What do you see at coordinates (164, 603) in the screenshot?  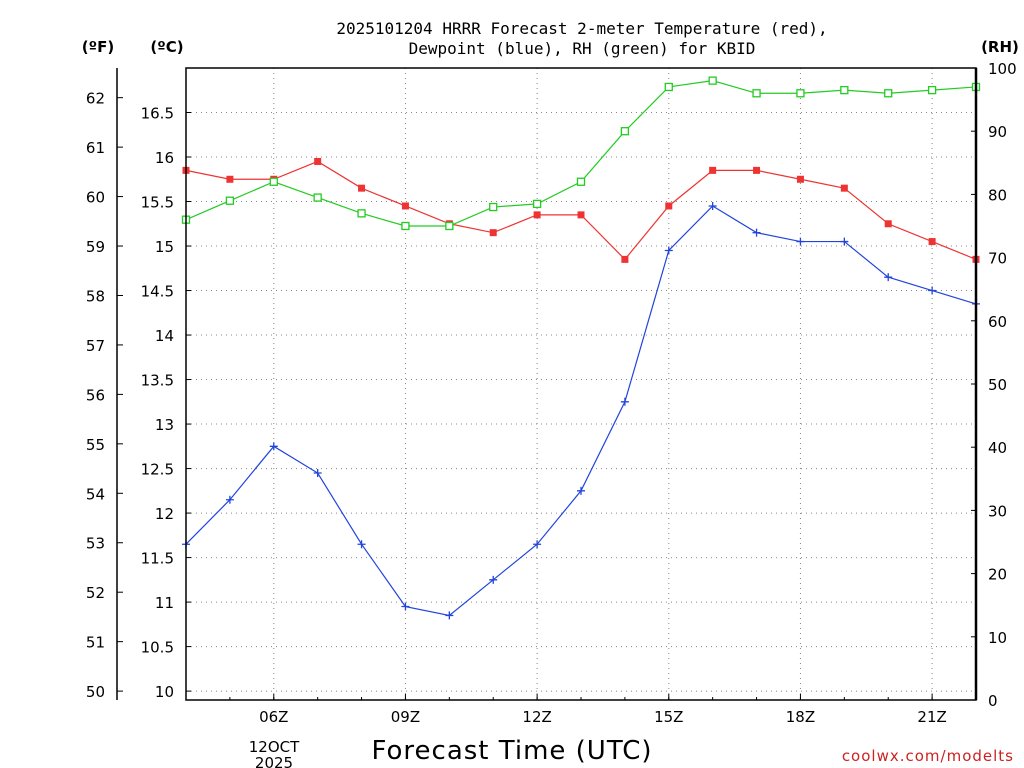 I see `celsius-tick-label: 11` at bounding box center [164, 603].